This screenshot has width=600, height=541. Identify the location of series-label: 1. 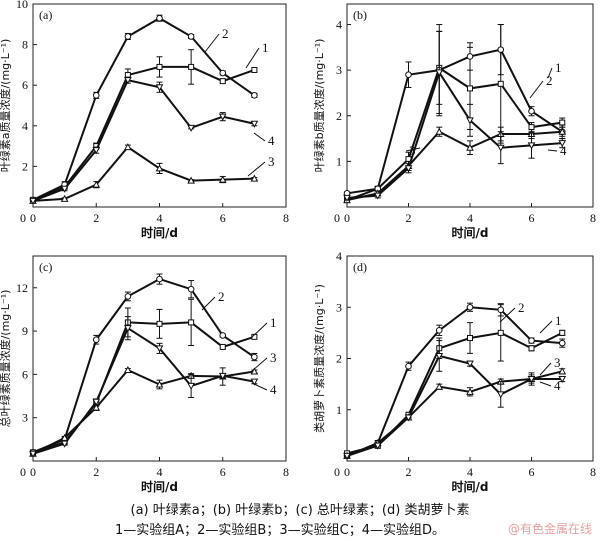
(265, 47).